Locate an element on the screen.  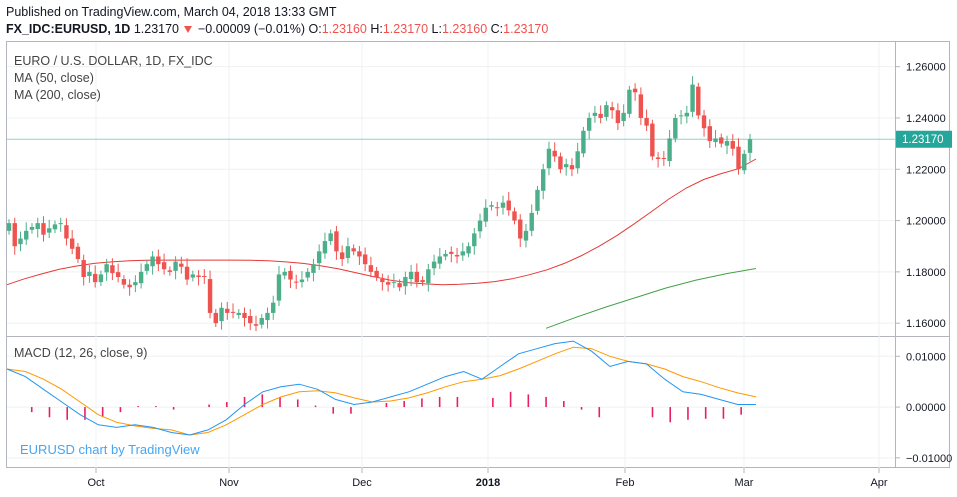
time-axis-ticks: Oct Nov Dec 2018 Feb Mar Apr is located at coordinates (487, 478).